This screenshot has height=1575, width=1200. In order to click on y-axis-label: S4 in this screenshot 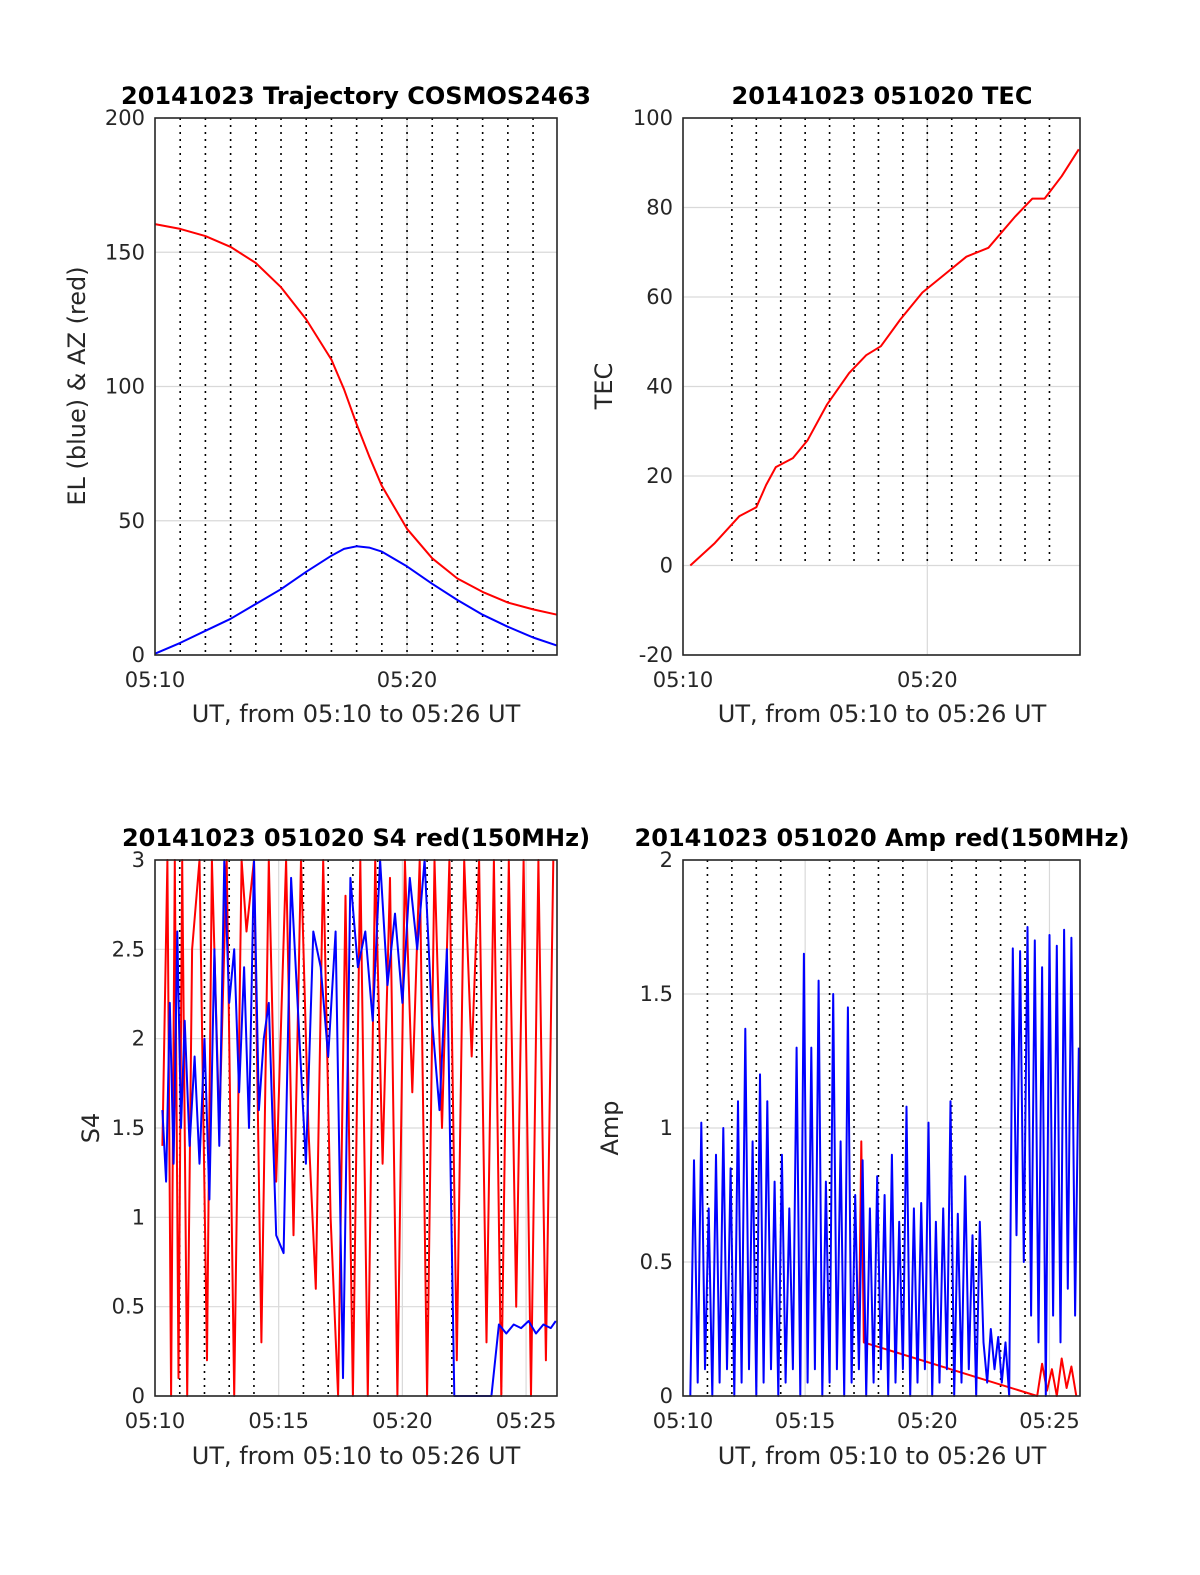, I will do `click(91, 1128)`.